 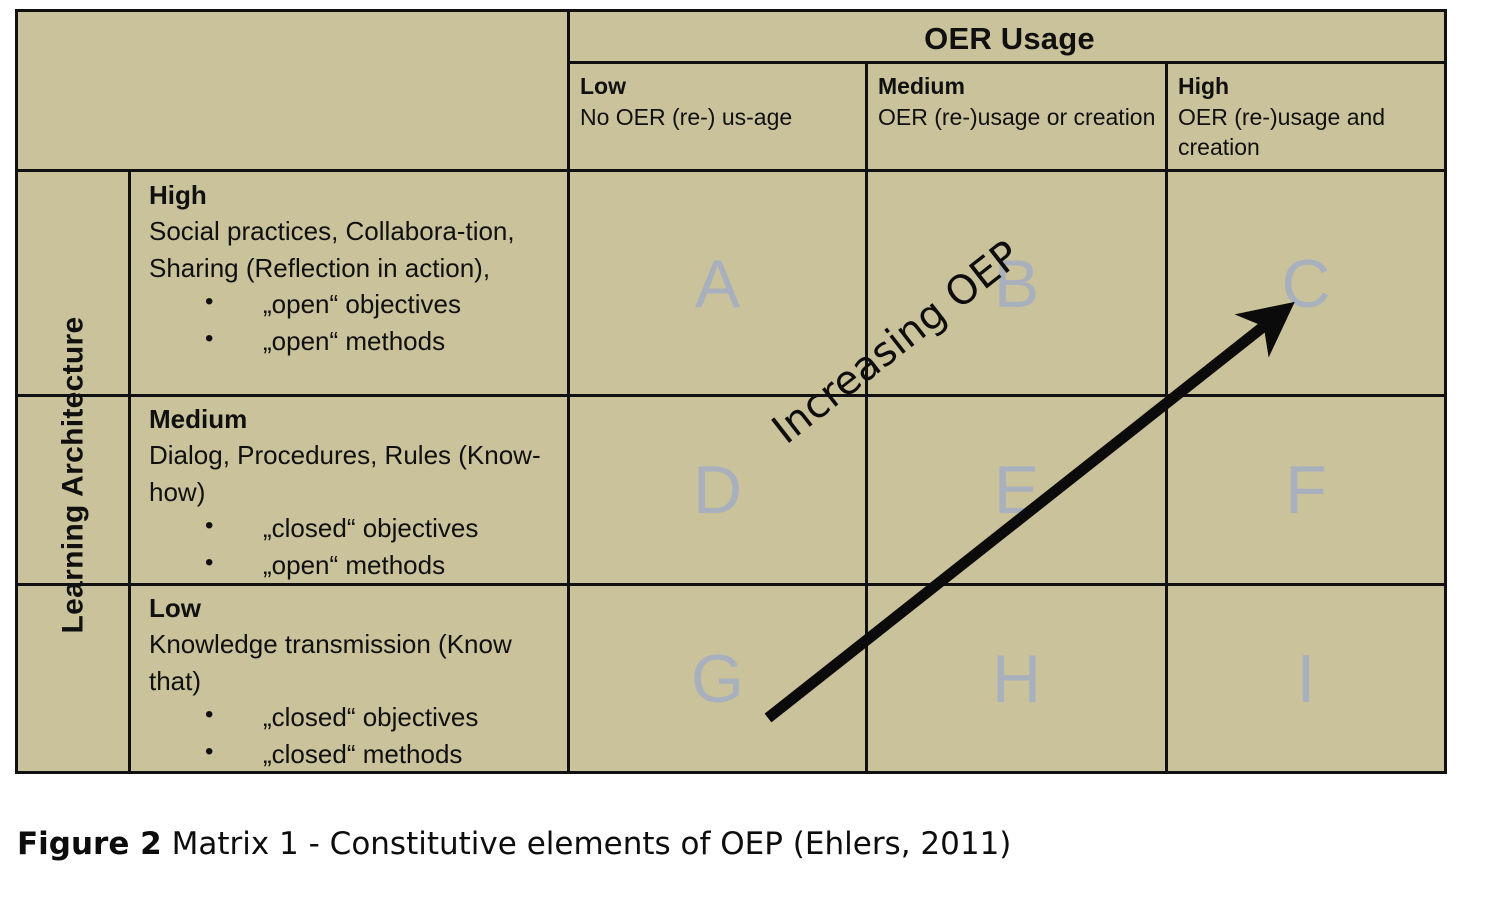 I want to click on grid-line-header-bottom, so click(x=1007, y=62).